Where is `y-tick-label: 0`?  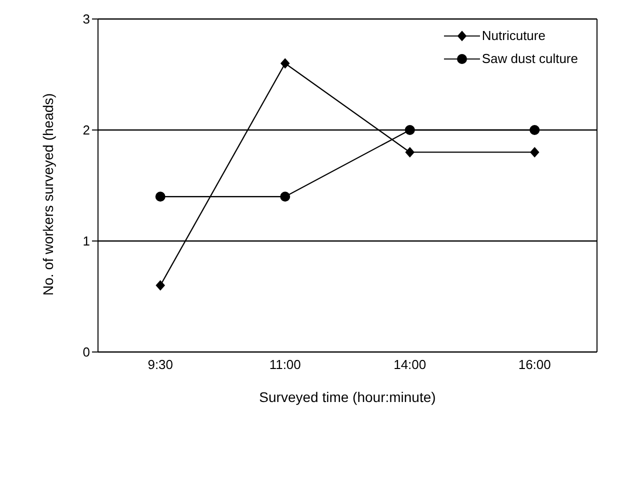
y-tick-label: 0 is located at coordinates (86, 352).